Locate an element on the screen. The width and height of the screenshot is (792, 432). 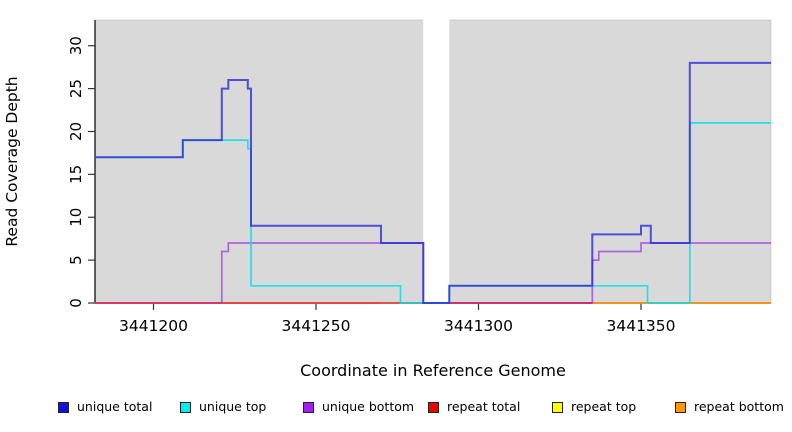
x-tick-label: 3441200 is located at coordinates (153, 326).